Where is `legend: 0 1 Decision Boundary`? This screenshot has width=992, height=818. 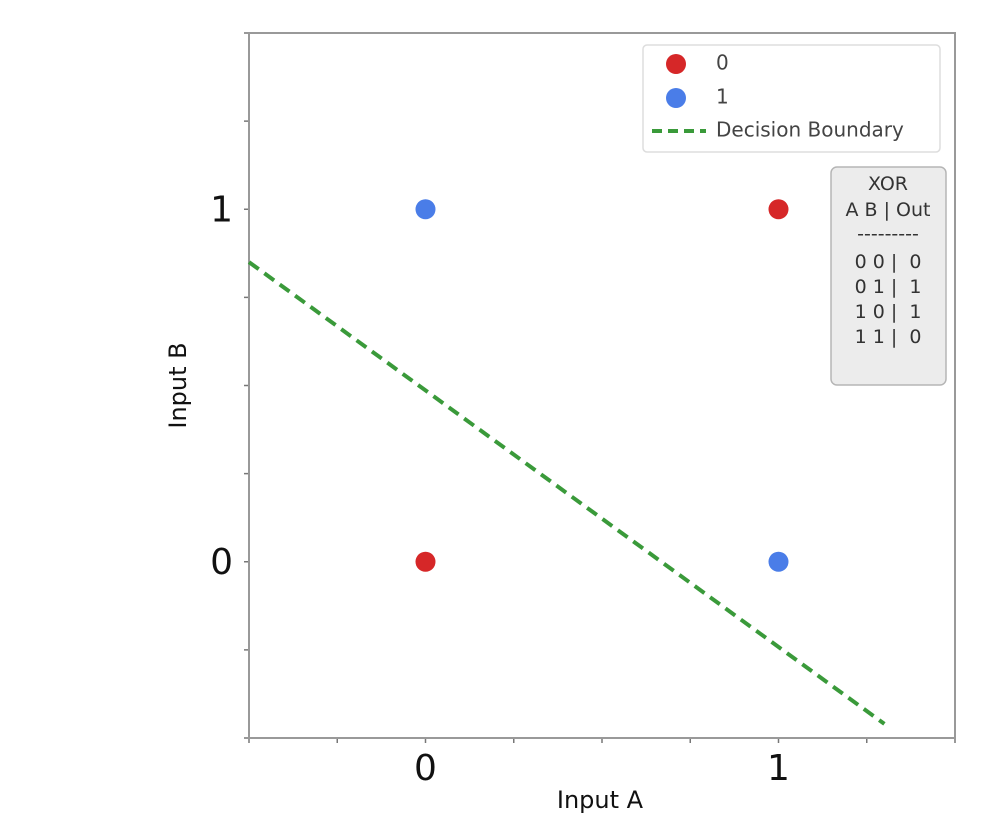
legend: 0 1 Decision Boundary is located at coordinates (791, 98).